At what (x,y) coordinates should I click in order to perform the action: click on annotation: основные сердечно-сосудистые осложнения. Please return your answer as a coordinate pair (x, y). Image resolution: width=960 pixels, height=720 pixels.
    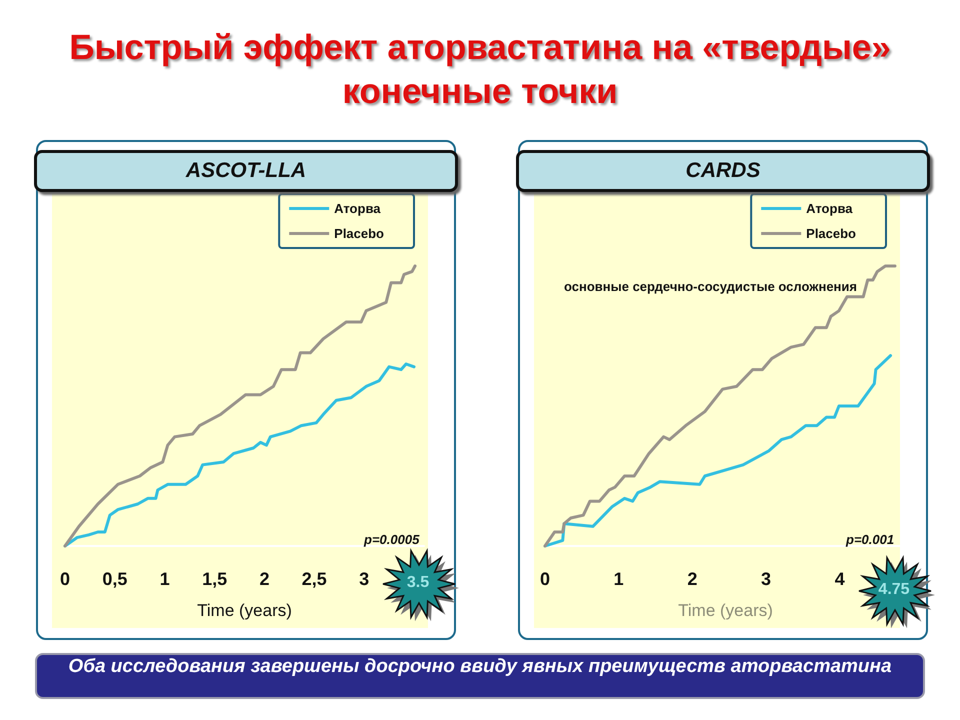
    Looking at the image, I should click on (710, 286).